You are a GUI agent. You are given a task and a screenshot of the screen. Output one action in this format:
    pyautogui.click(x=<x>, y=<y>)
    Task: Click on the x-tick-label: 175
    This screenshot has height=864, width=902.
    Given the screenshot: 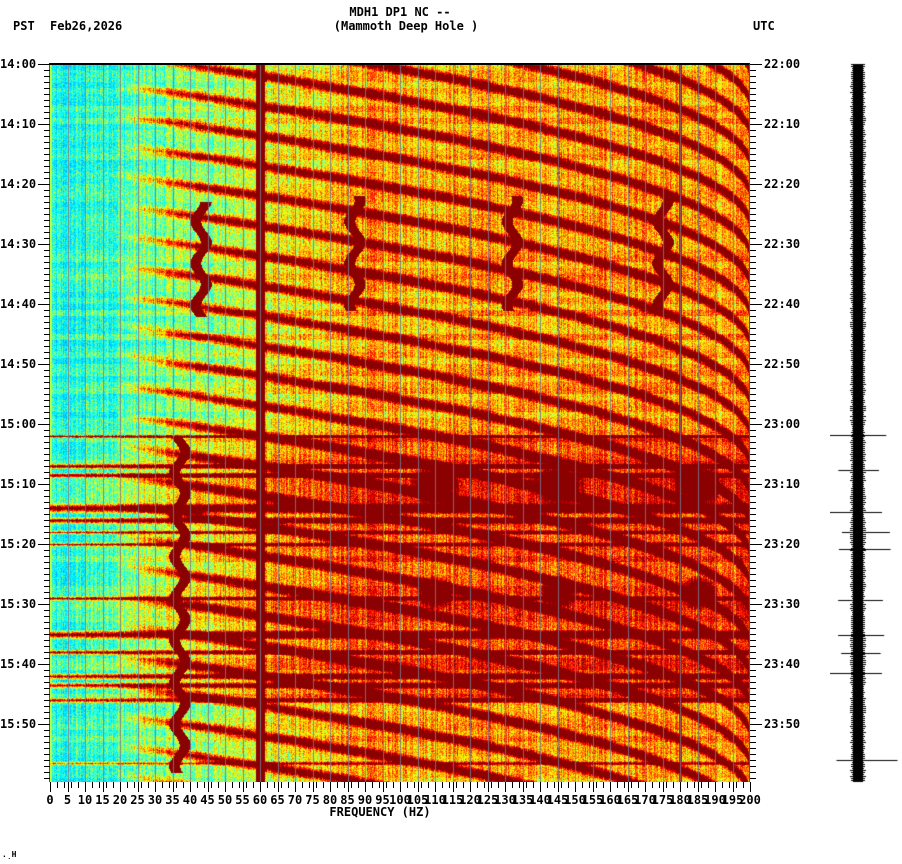 What is the action you would take?
    pyautogui.click(x=662, y=800)
    